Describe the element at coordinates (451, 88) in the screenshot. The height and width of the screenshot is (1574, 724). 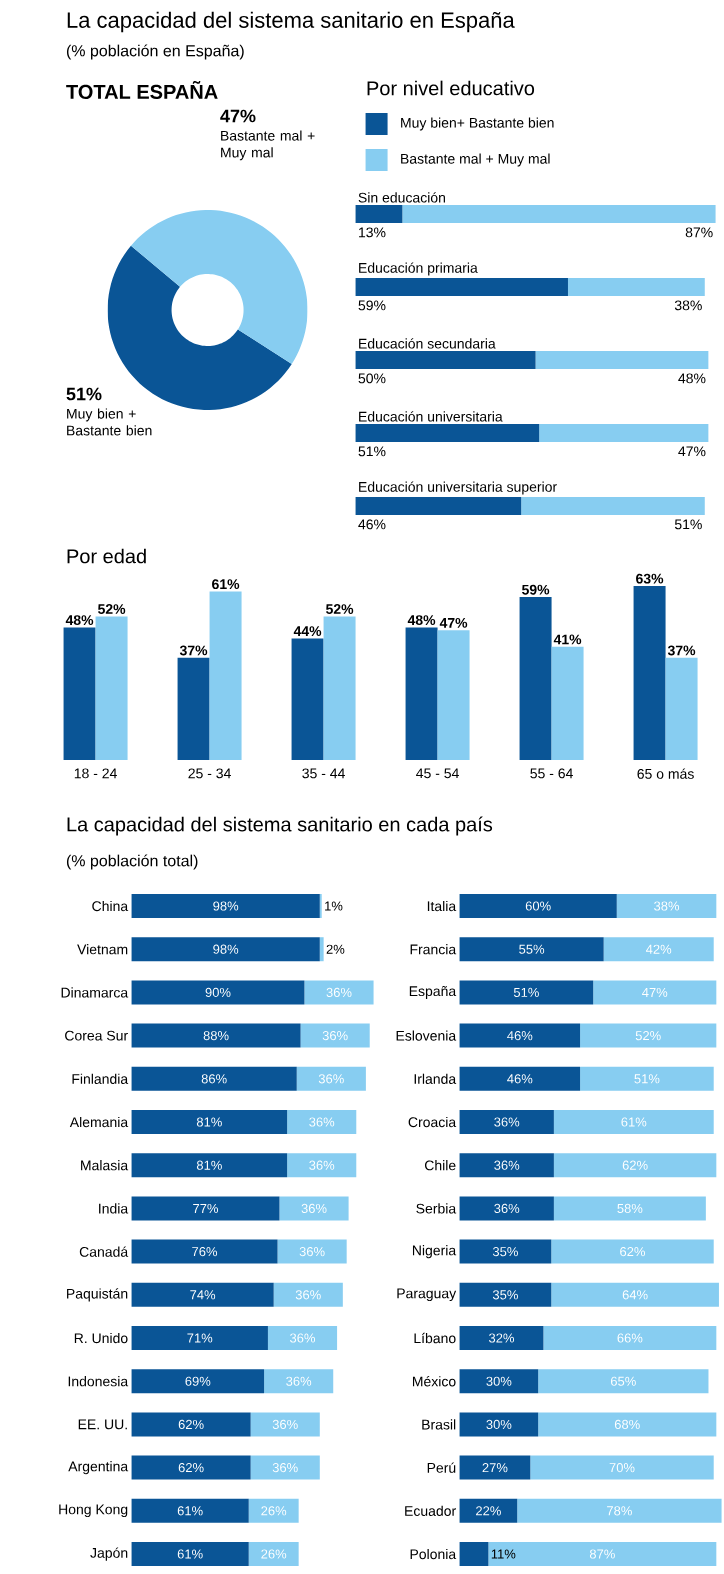
I see `chart-title: Por nivel educativo` at that location.